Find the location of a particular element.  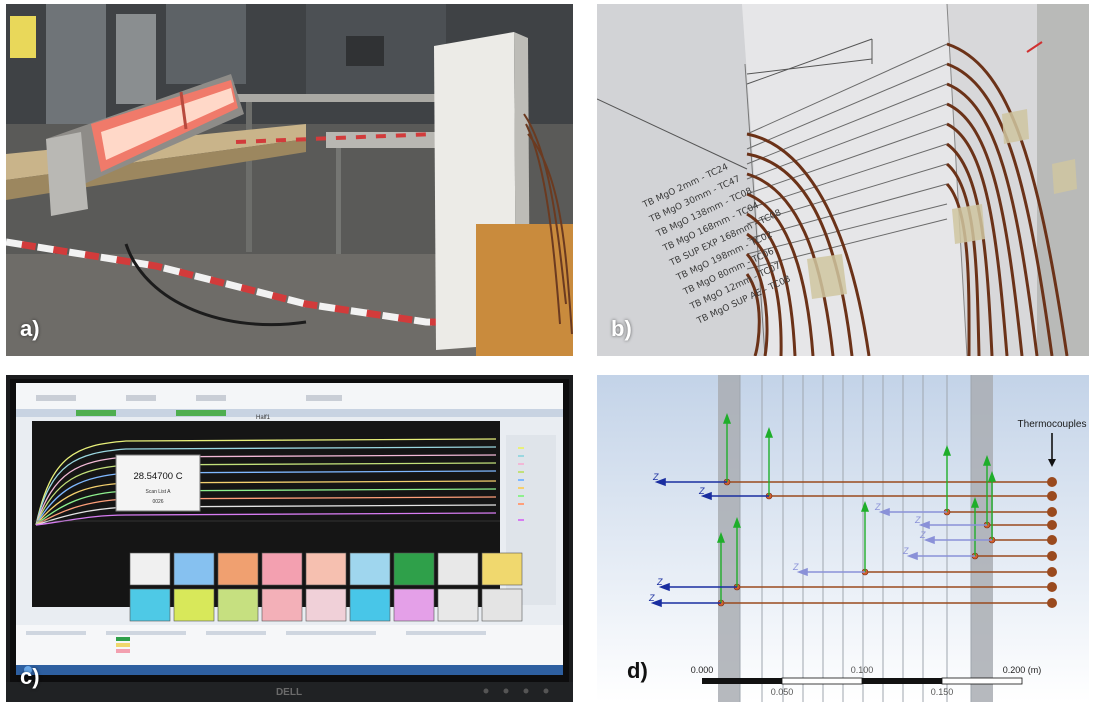

popup-sub: Scan List A is located at coordinates (158, 492).